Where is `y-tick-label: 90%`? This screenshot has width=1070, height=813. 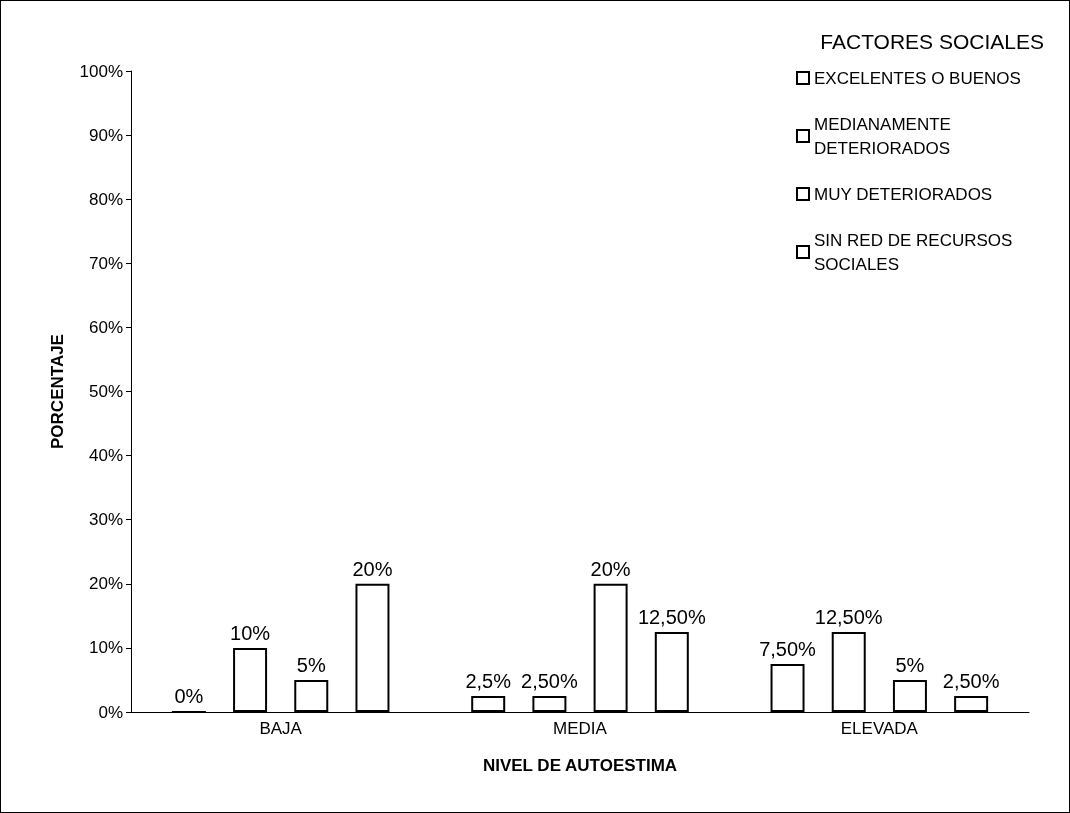 y-tick-label: 90% is located at coordinates (105, 135).